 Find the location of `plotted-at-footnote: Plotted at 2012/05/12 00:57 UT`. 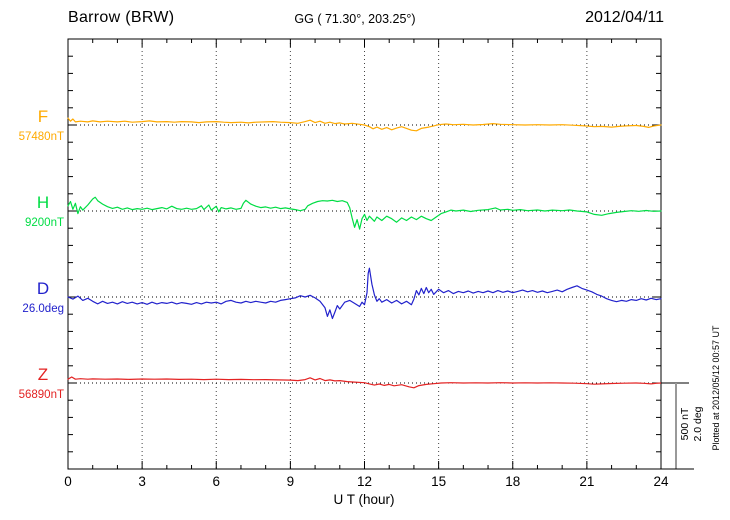

plotted-at-footnote: Plotted at 2012/05/12 00:57 UT is located at coordinates (716, 388).